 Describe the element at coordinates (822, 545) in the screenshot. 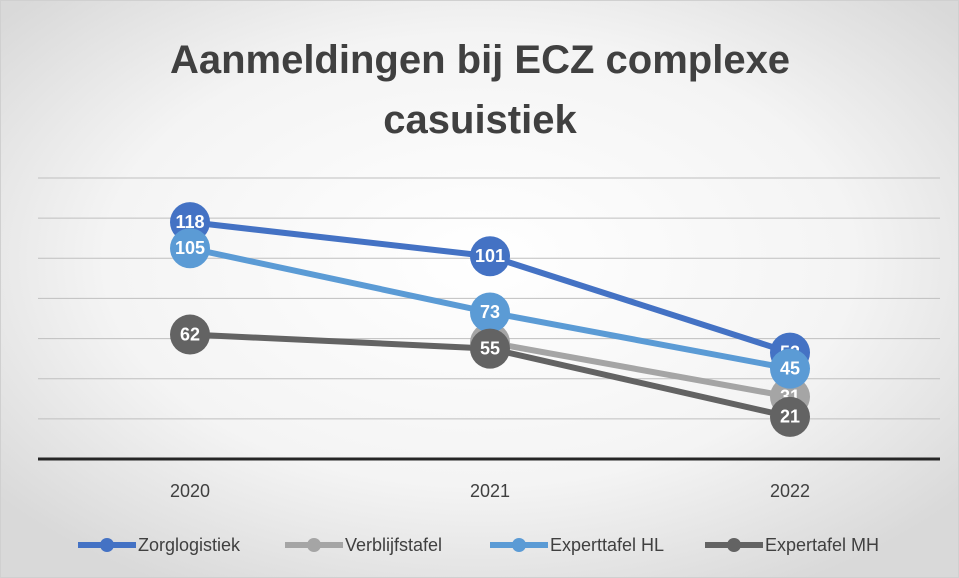

I see `legend-label: Expertafel MH` at that location.